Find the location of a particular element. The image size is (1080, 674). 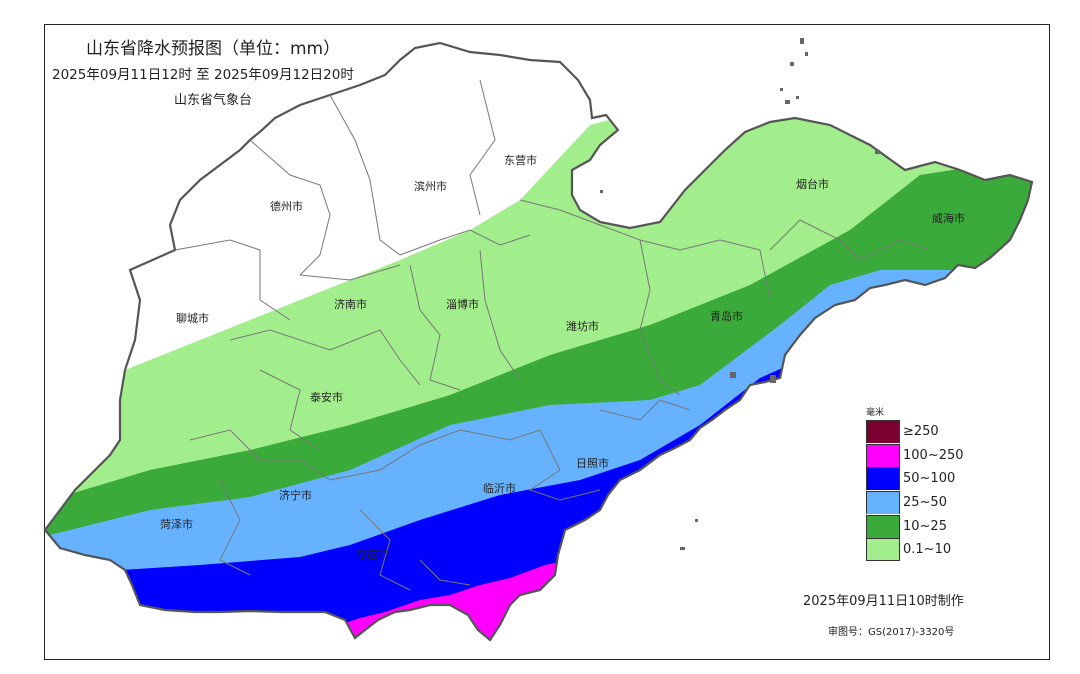

forecast-period: 2025年09月11日12时 至 2025年09月12日20时 is located at coordinates (203, 75).